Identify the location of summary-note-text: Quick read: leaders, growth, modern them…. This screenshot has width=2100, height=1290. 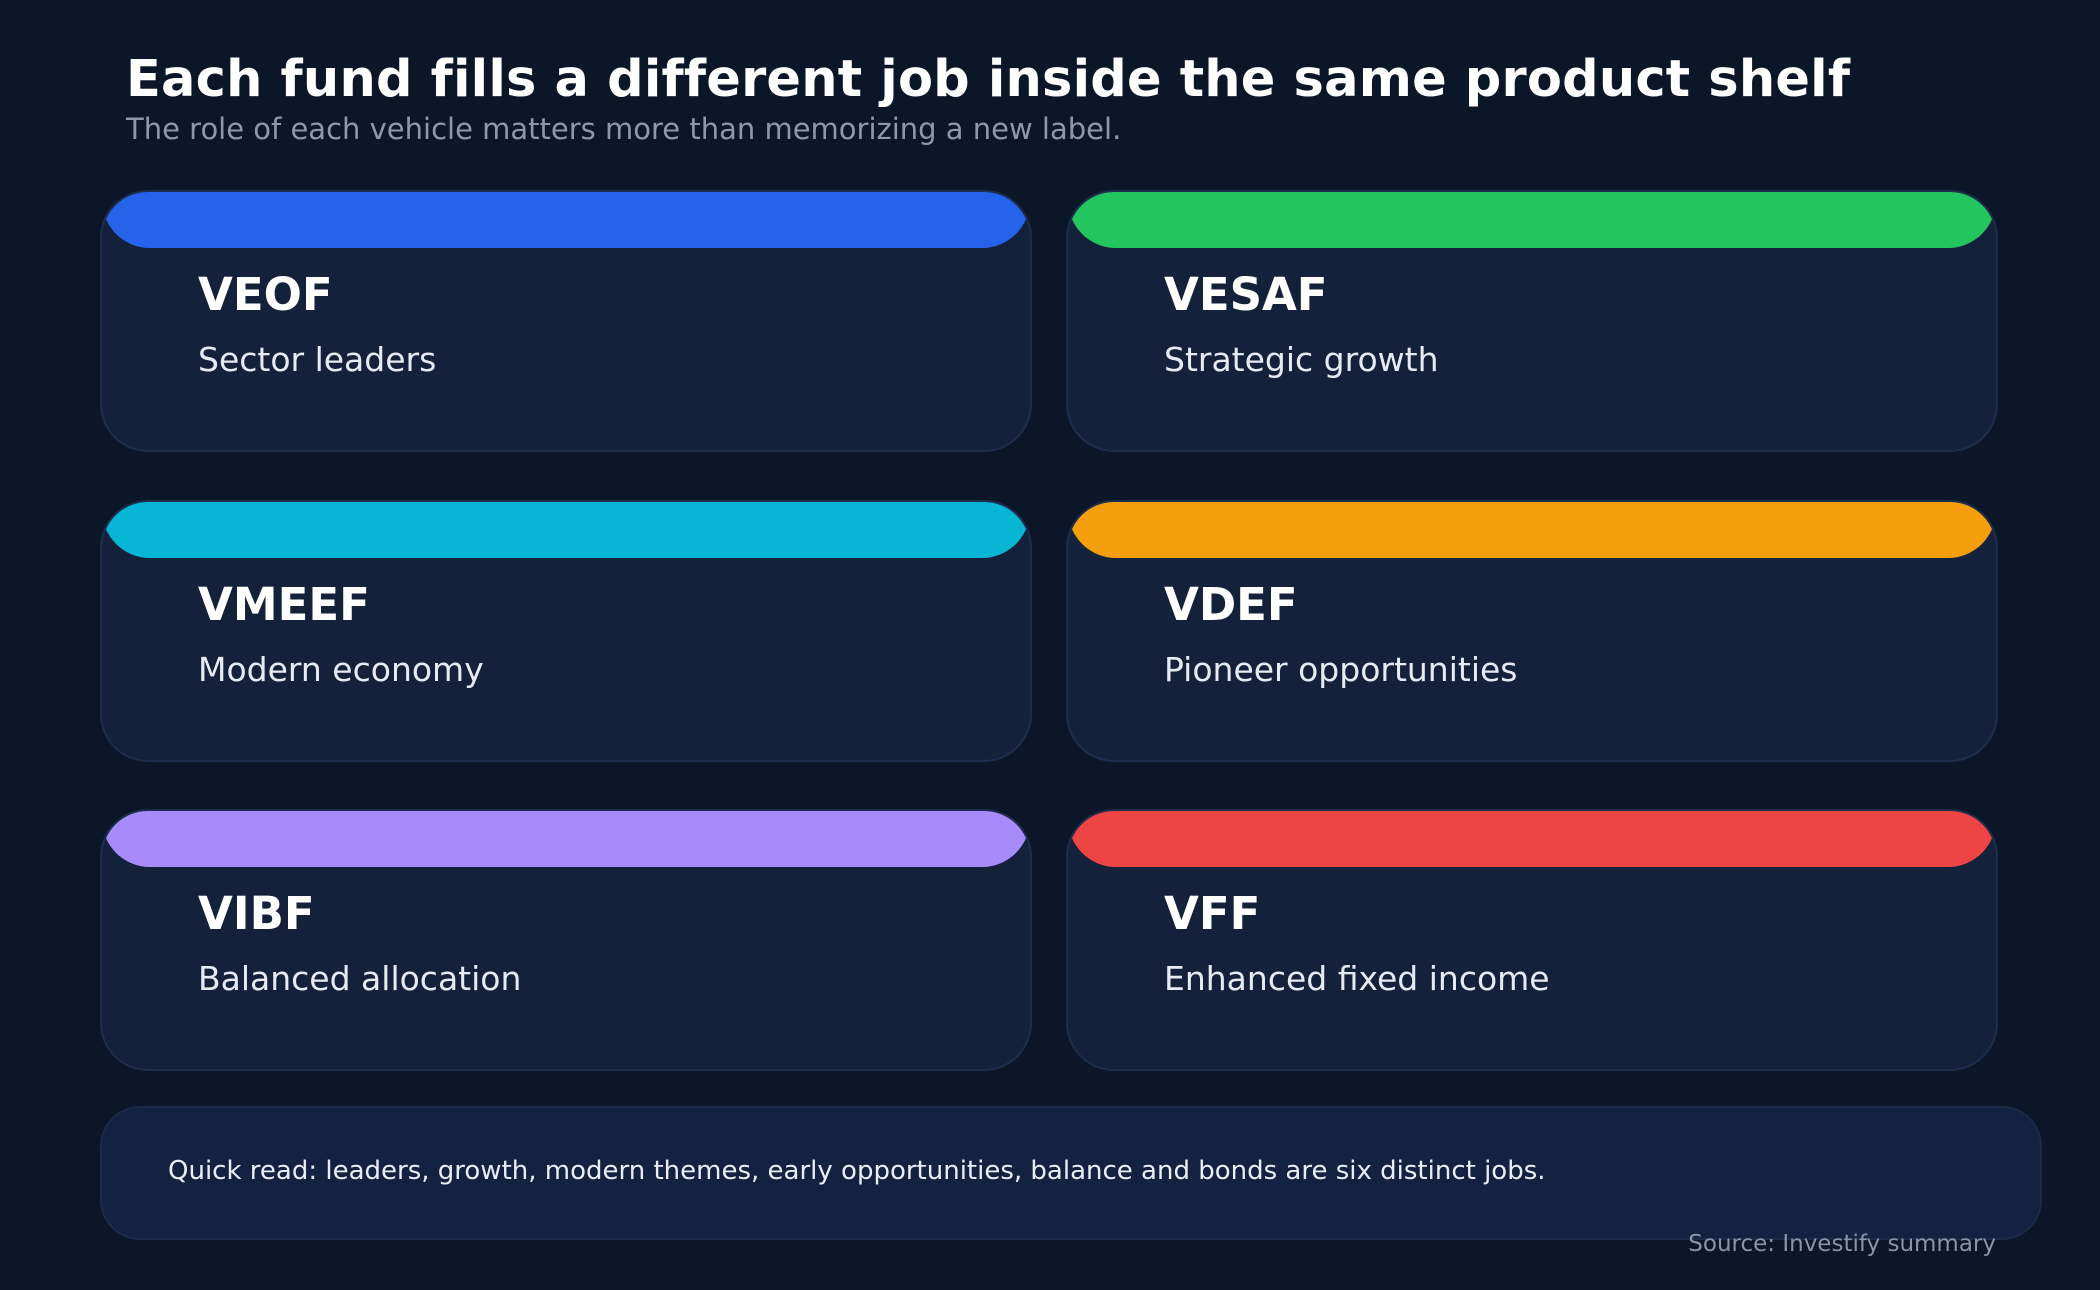
(857, 1171).